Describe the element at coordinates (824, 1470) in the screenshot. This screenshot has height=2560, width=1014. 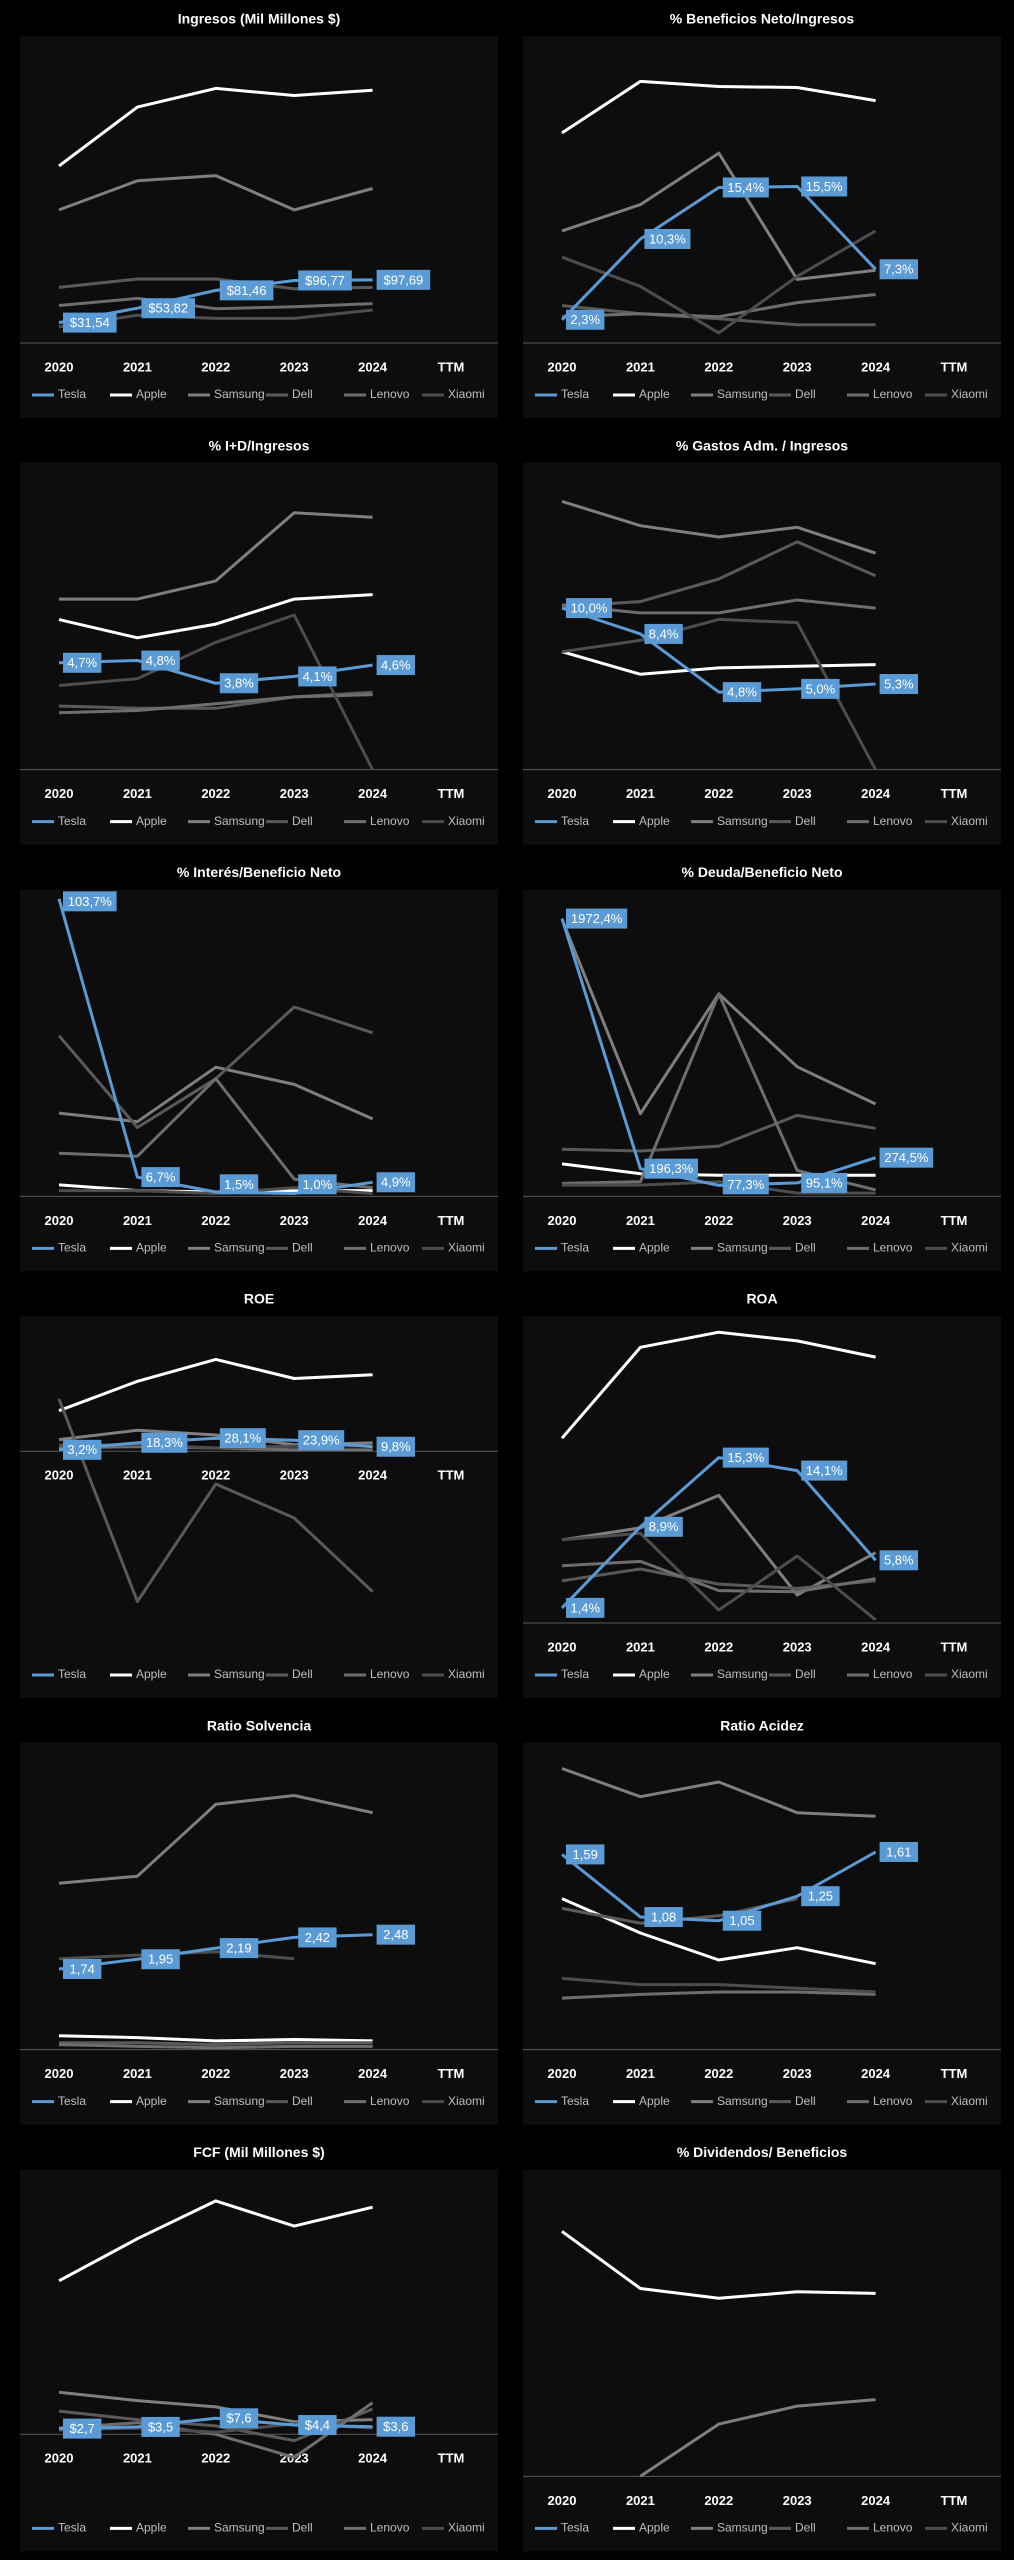
I see `data-label: 14,1%` at that location.